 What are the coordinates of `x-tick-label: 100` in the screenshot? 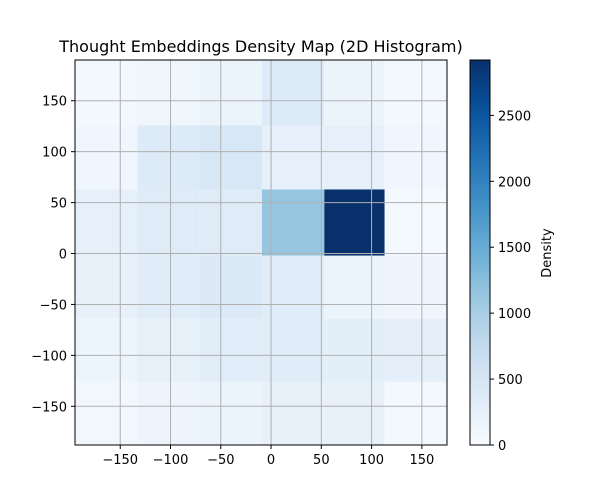 It's located at (371, 460).